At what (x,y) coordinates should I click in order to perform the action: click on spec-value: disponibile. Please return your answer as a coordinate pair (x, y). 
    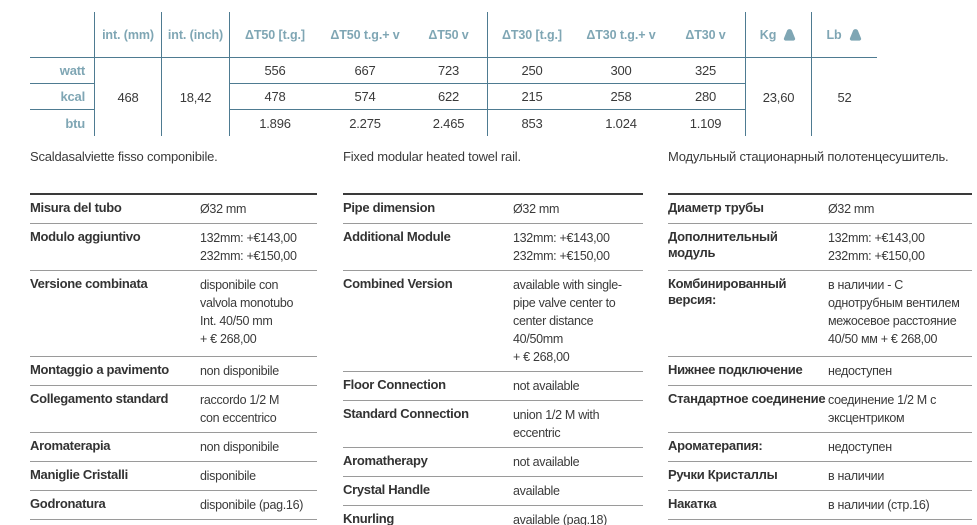
    Looking at the image, I should click on (258, 476).